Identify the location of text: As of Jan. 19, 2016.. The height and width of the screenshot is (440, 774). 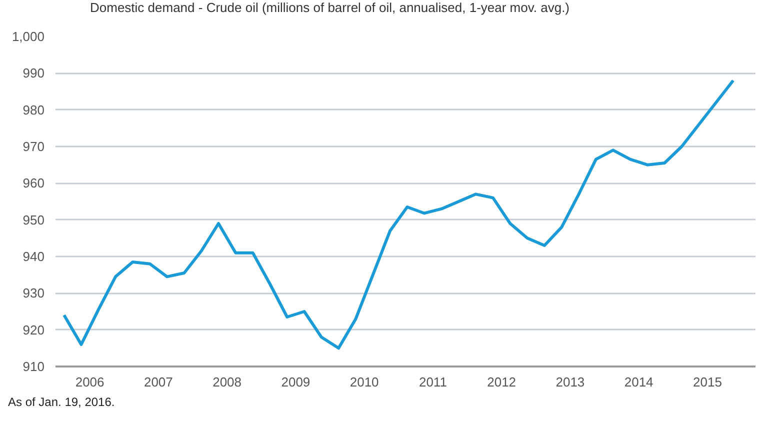
(61, 402).